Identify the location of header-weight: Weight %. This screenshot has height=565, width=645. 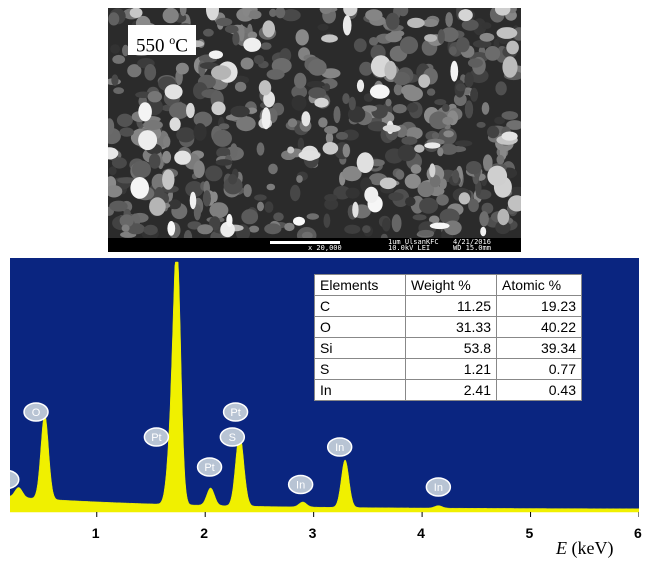
(451, 285).